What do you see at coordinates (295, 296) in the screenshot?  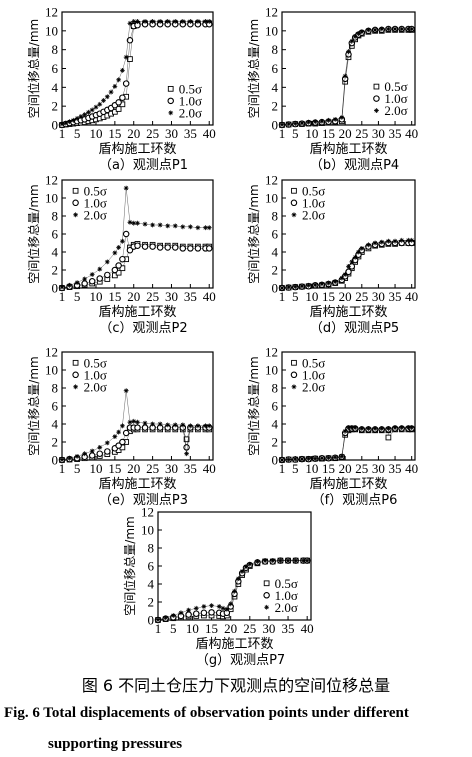 I see `x-tick-label: 5` at bounding box center [295, 296].